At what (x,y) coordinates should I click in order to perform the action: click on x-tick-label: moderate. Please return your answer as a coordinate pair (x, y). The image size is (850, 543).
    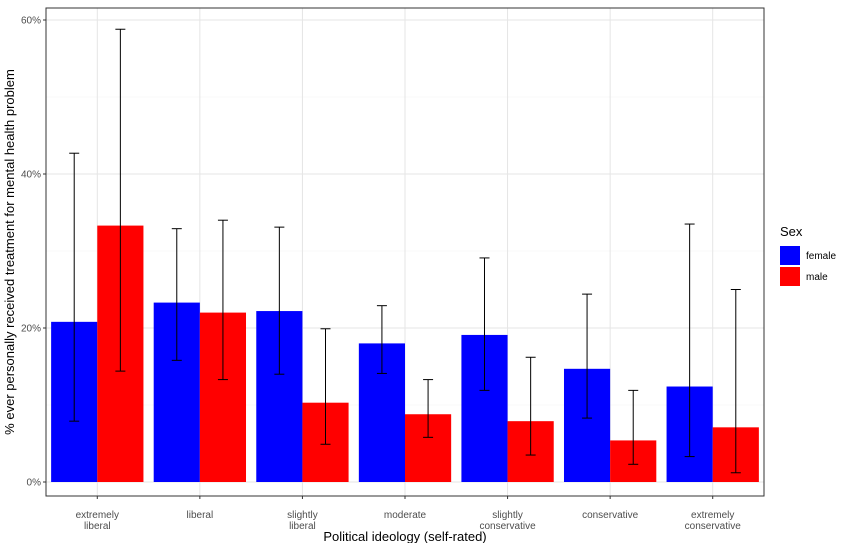
    Looking at the image, I should click on (405, 515).